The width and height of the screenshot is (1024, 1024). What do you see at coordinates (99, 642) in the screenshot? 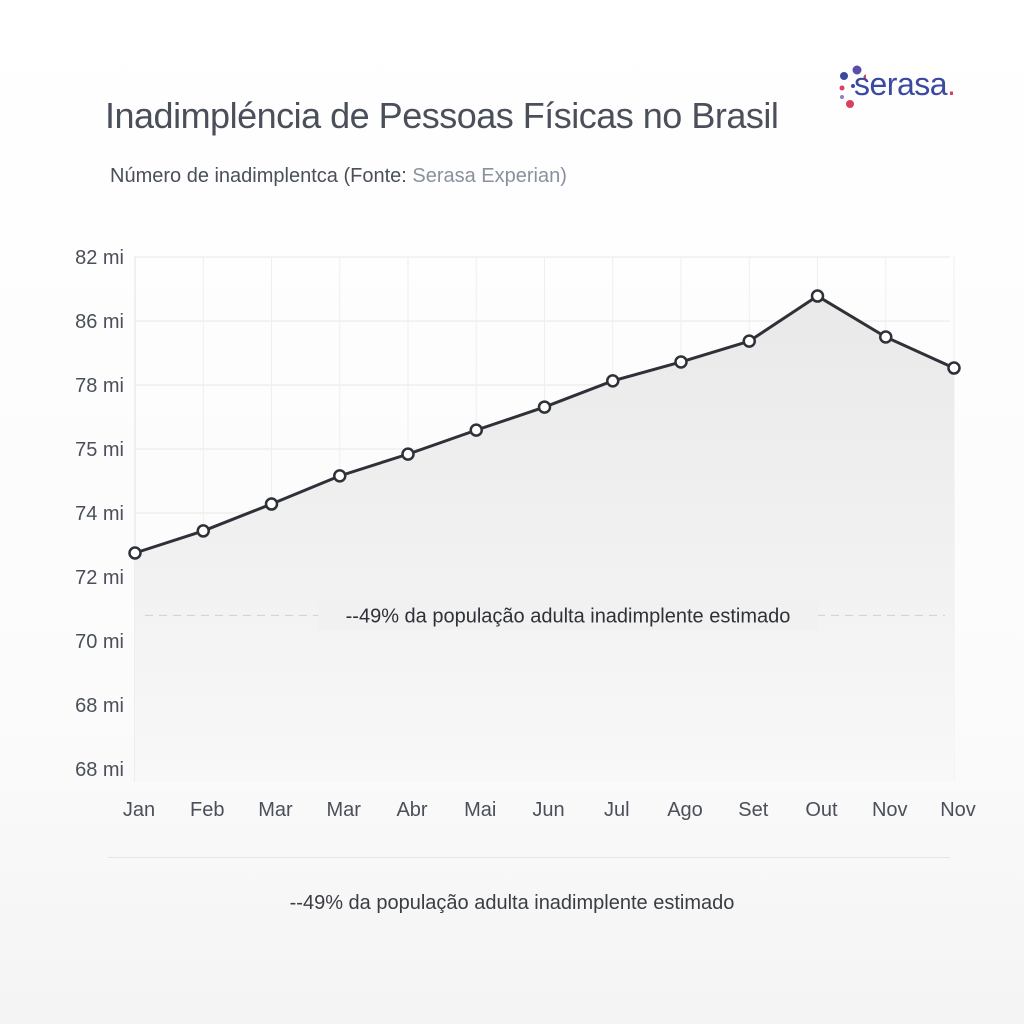
I see `y-tick-label: 70 mi` at bounding box center [99, 642].